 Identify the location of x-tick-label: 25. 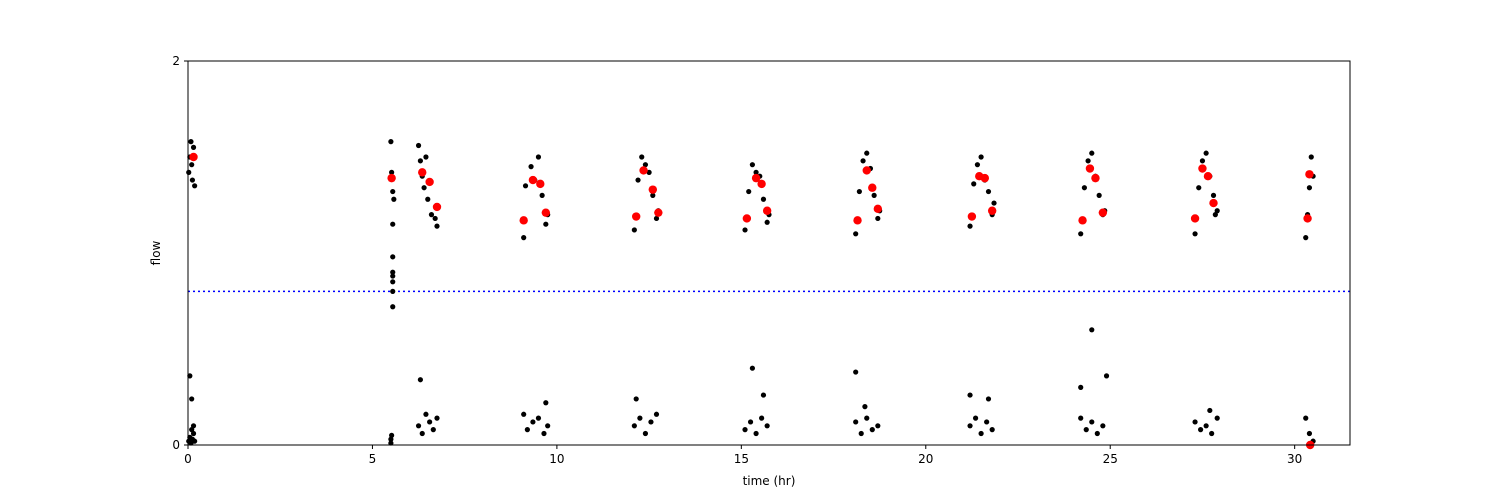
(1110, 459).